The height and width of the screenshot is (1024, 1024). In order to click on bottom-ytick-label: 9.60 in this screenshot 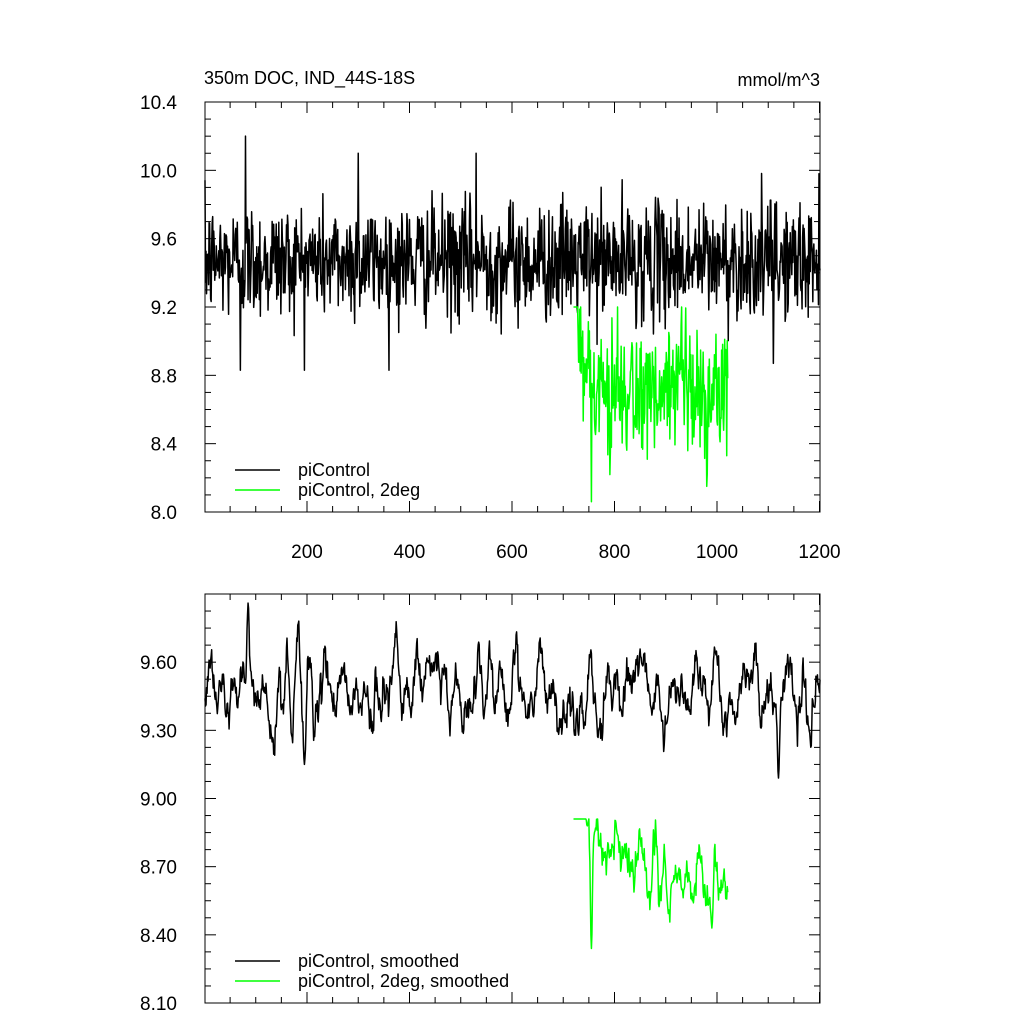, I will do `click(158, 663)`.